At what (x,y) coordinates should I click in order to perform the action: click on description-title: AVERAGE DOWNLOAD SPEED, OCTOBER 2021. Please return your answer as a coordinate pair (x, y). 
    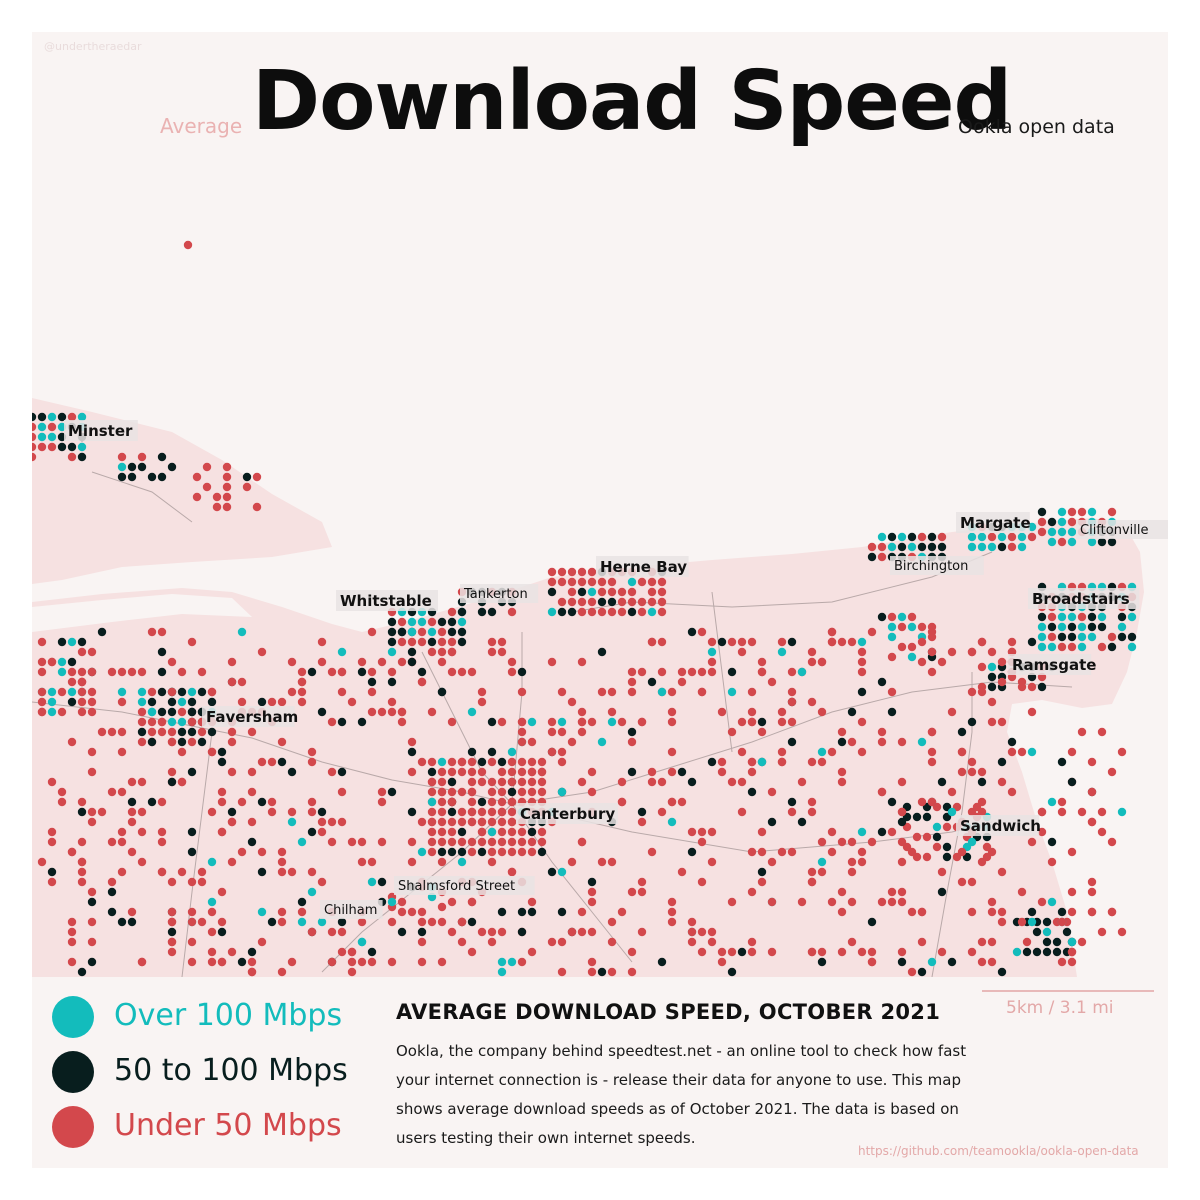
    Looking at the image, I should click on (668, 1012).